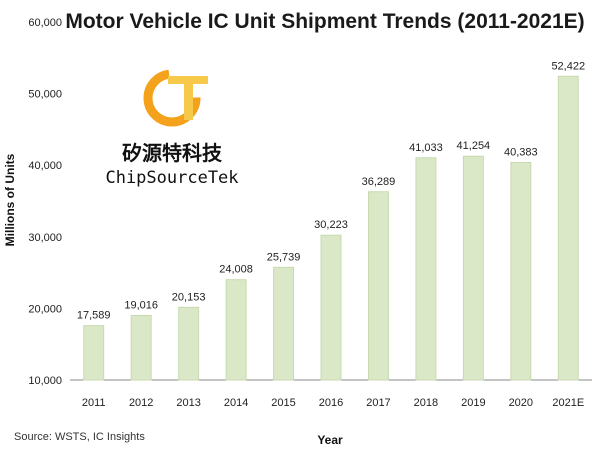 The image size is (600, 450). Describe the element at coordinates (378, 403) in the screenshot. I see `x-tick-label: 2017` at that location.